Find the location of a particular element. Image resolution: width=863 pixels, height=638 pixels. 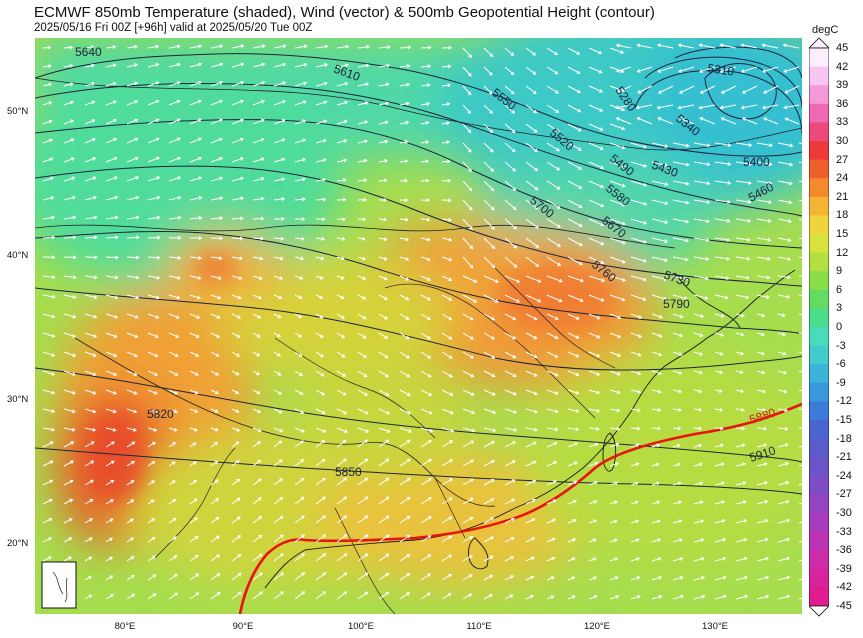

colorbar-label: -3 is located at coordinates (841, 345).